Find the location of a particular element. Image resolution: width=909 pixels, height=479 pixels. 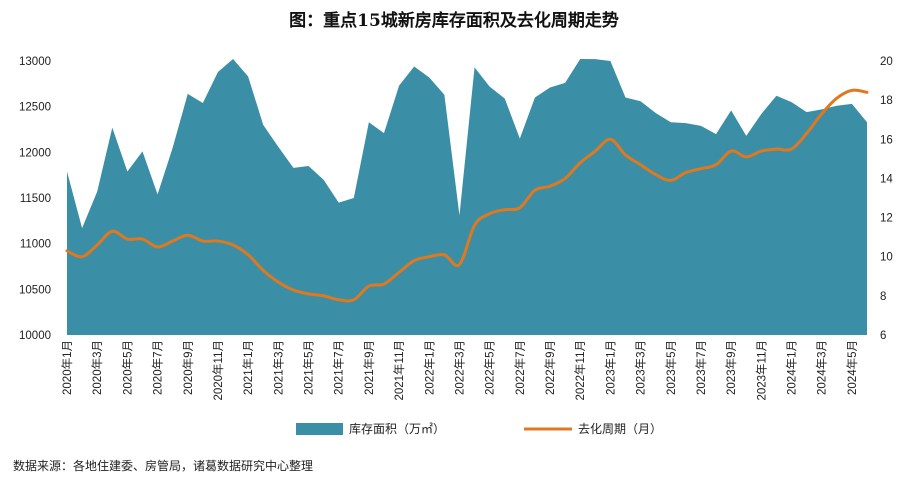

y-right-tick-label: 6 is located at coordinates (883, 336).